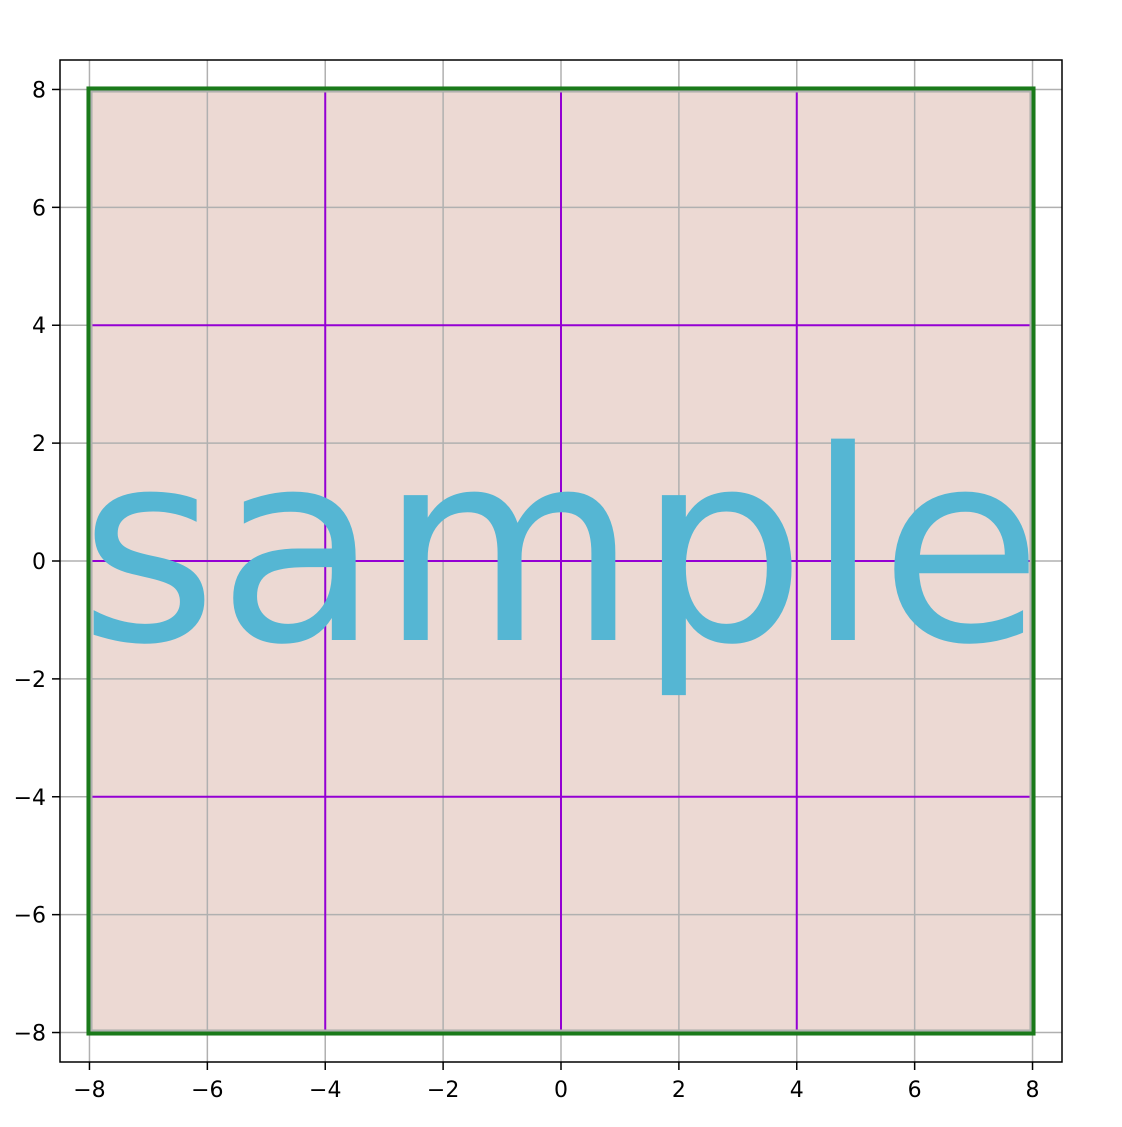 The height and width of the screenshot is (1127, 1122). I want to click on y-tick-label: −4, so click(30, 798).